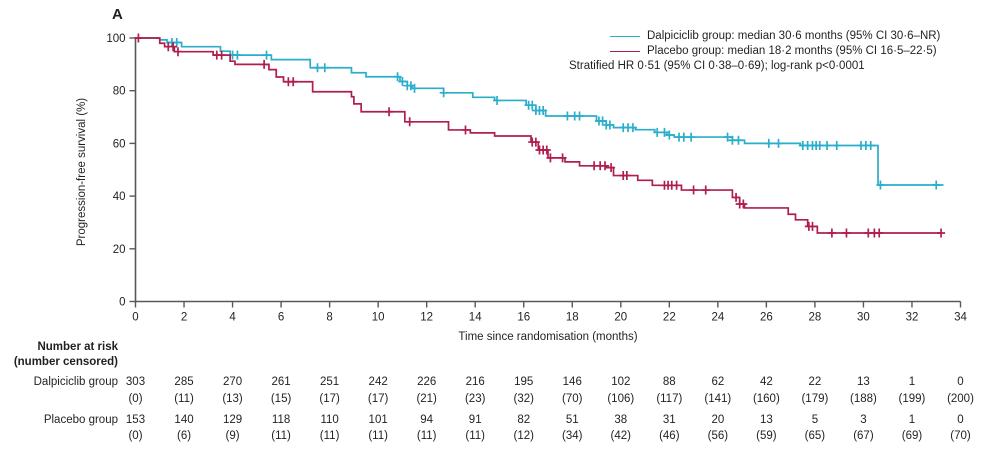  Describe the element at coordinates (281, 420) in the screenshot. I see `at-risk-value: 118` at that location.